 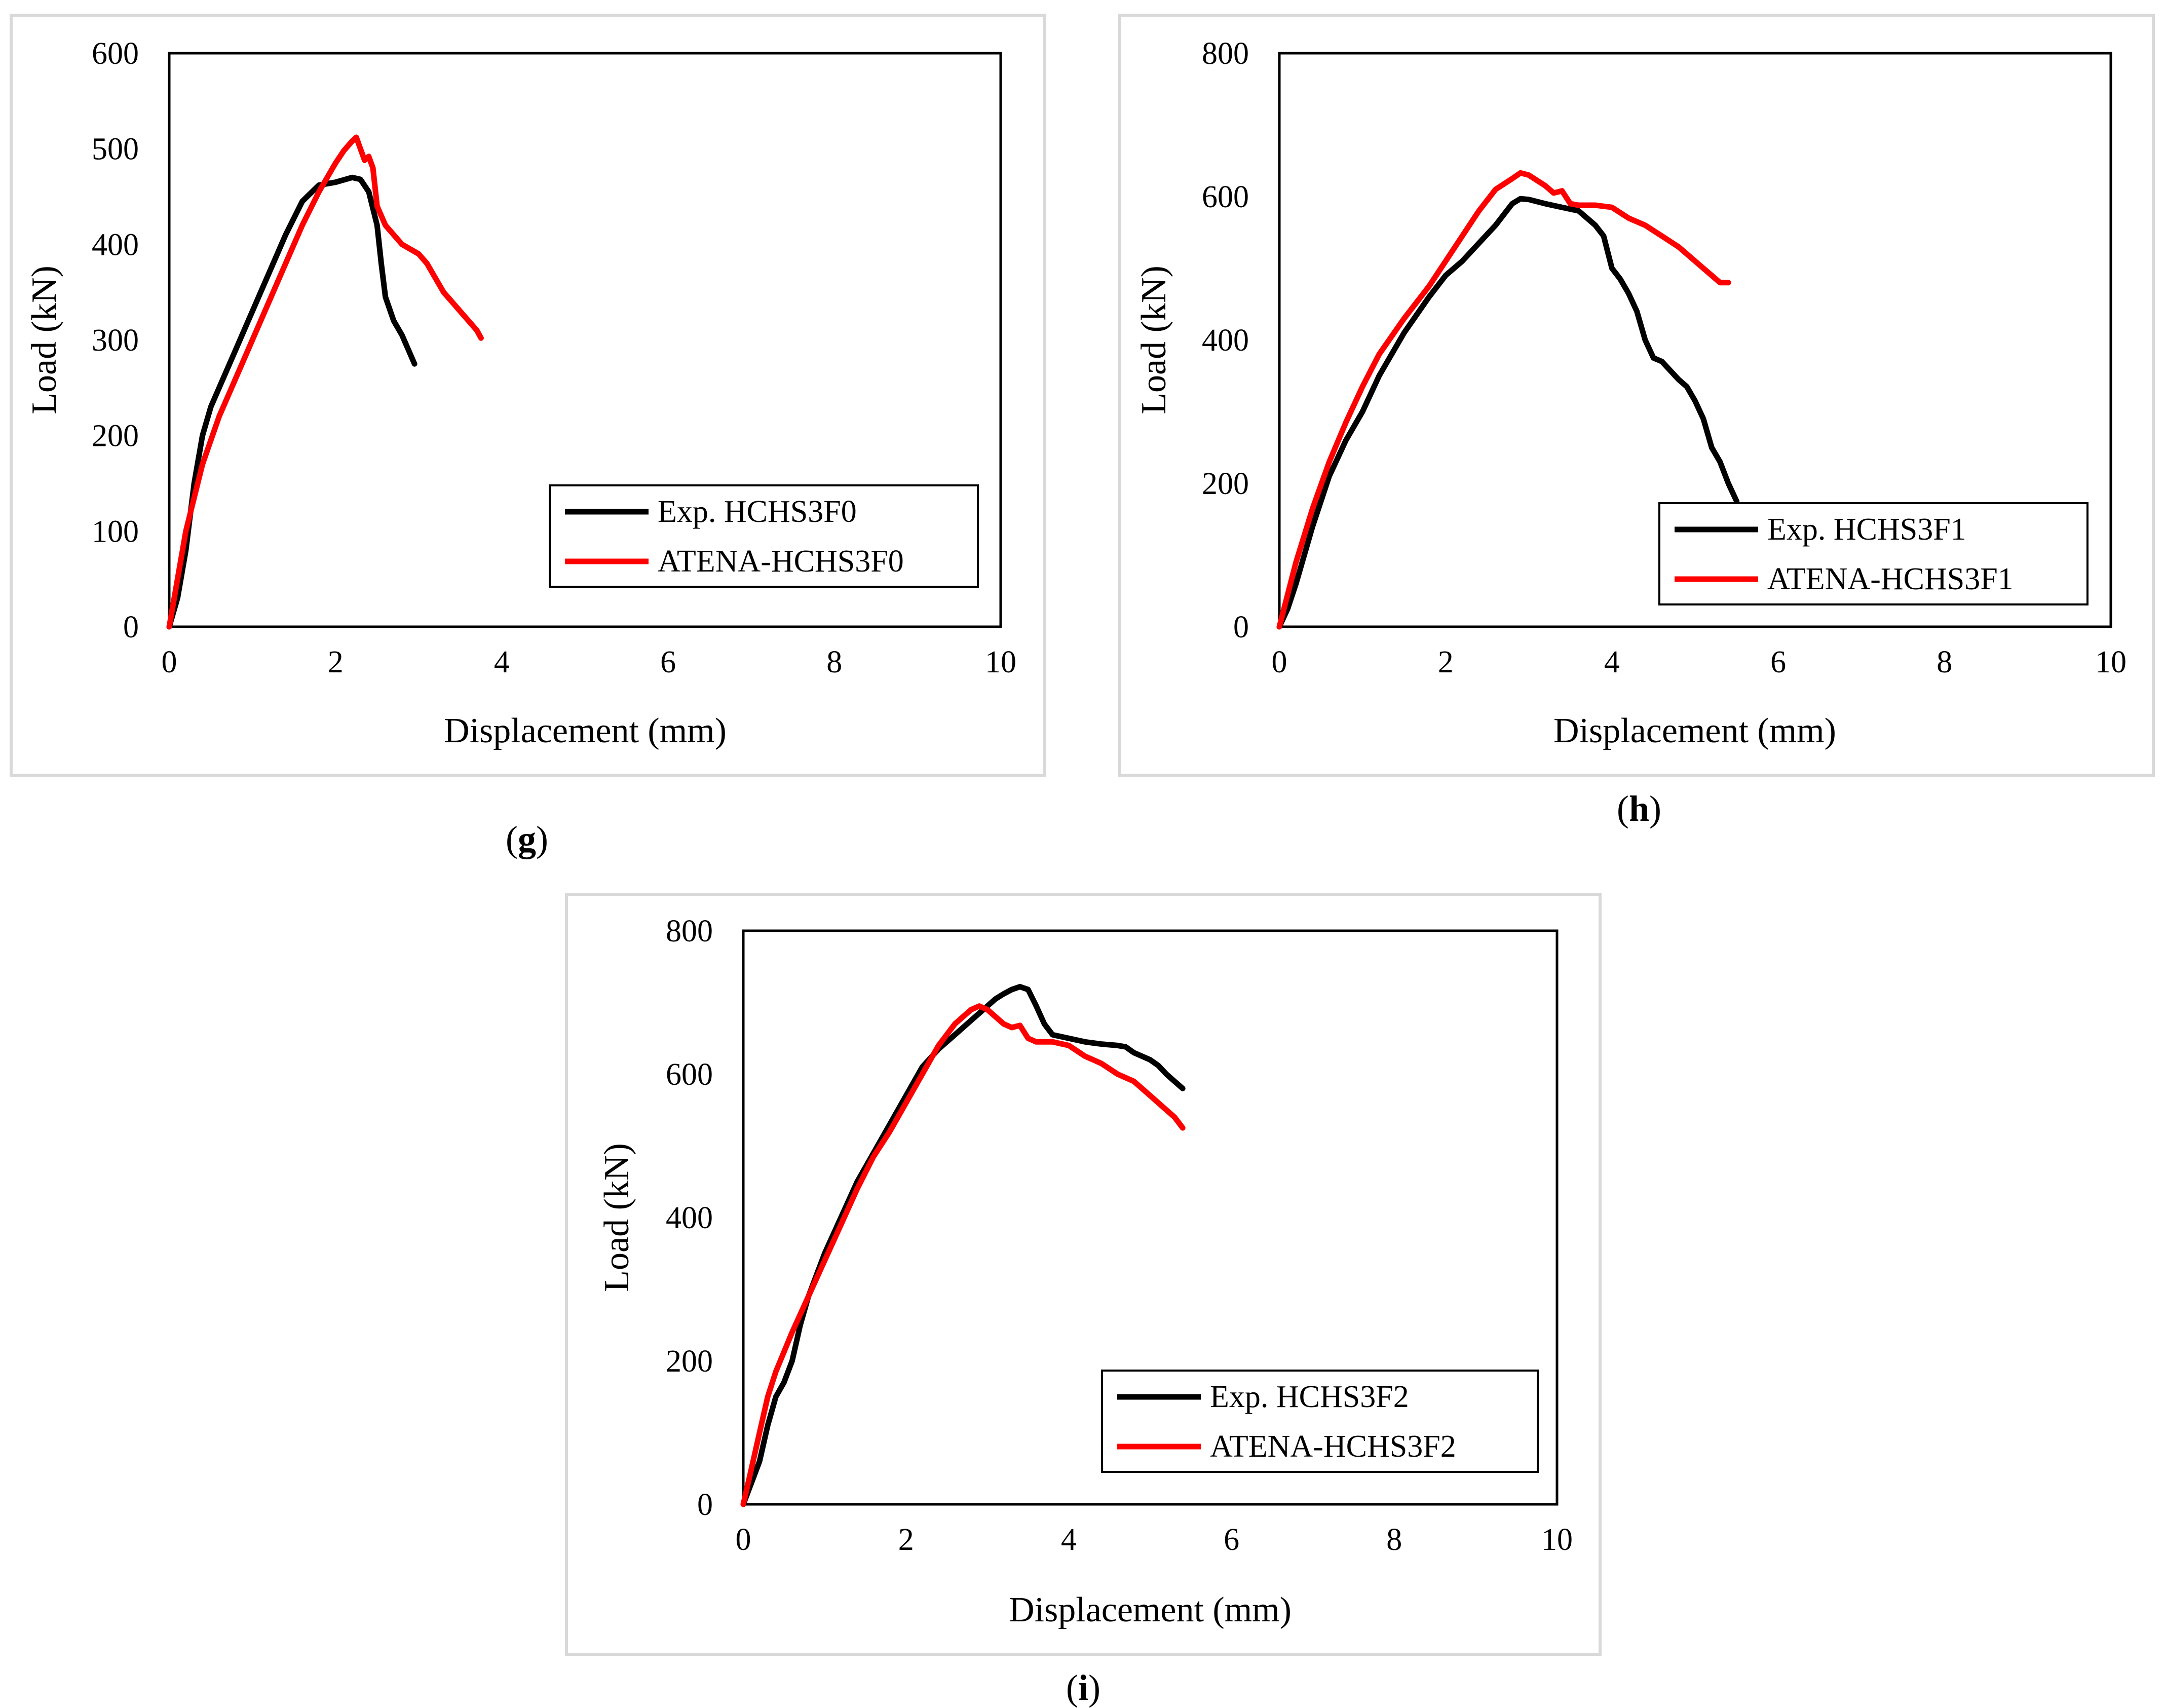 I want to click on panel-g-series-atena-line, so click(x=325, y=382).